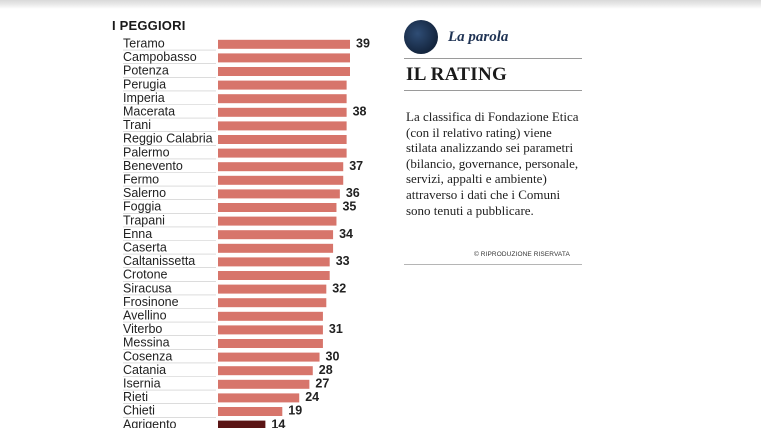 The width and height of the screenshot is (761, 428). Describe the element at coordinates (421, 37) in the screenshot. I see `kicker-circle-icon` at that location.